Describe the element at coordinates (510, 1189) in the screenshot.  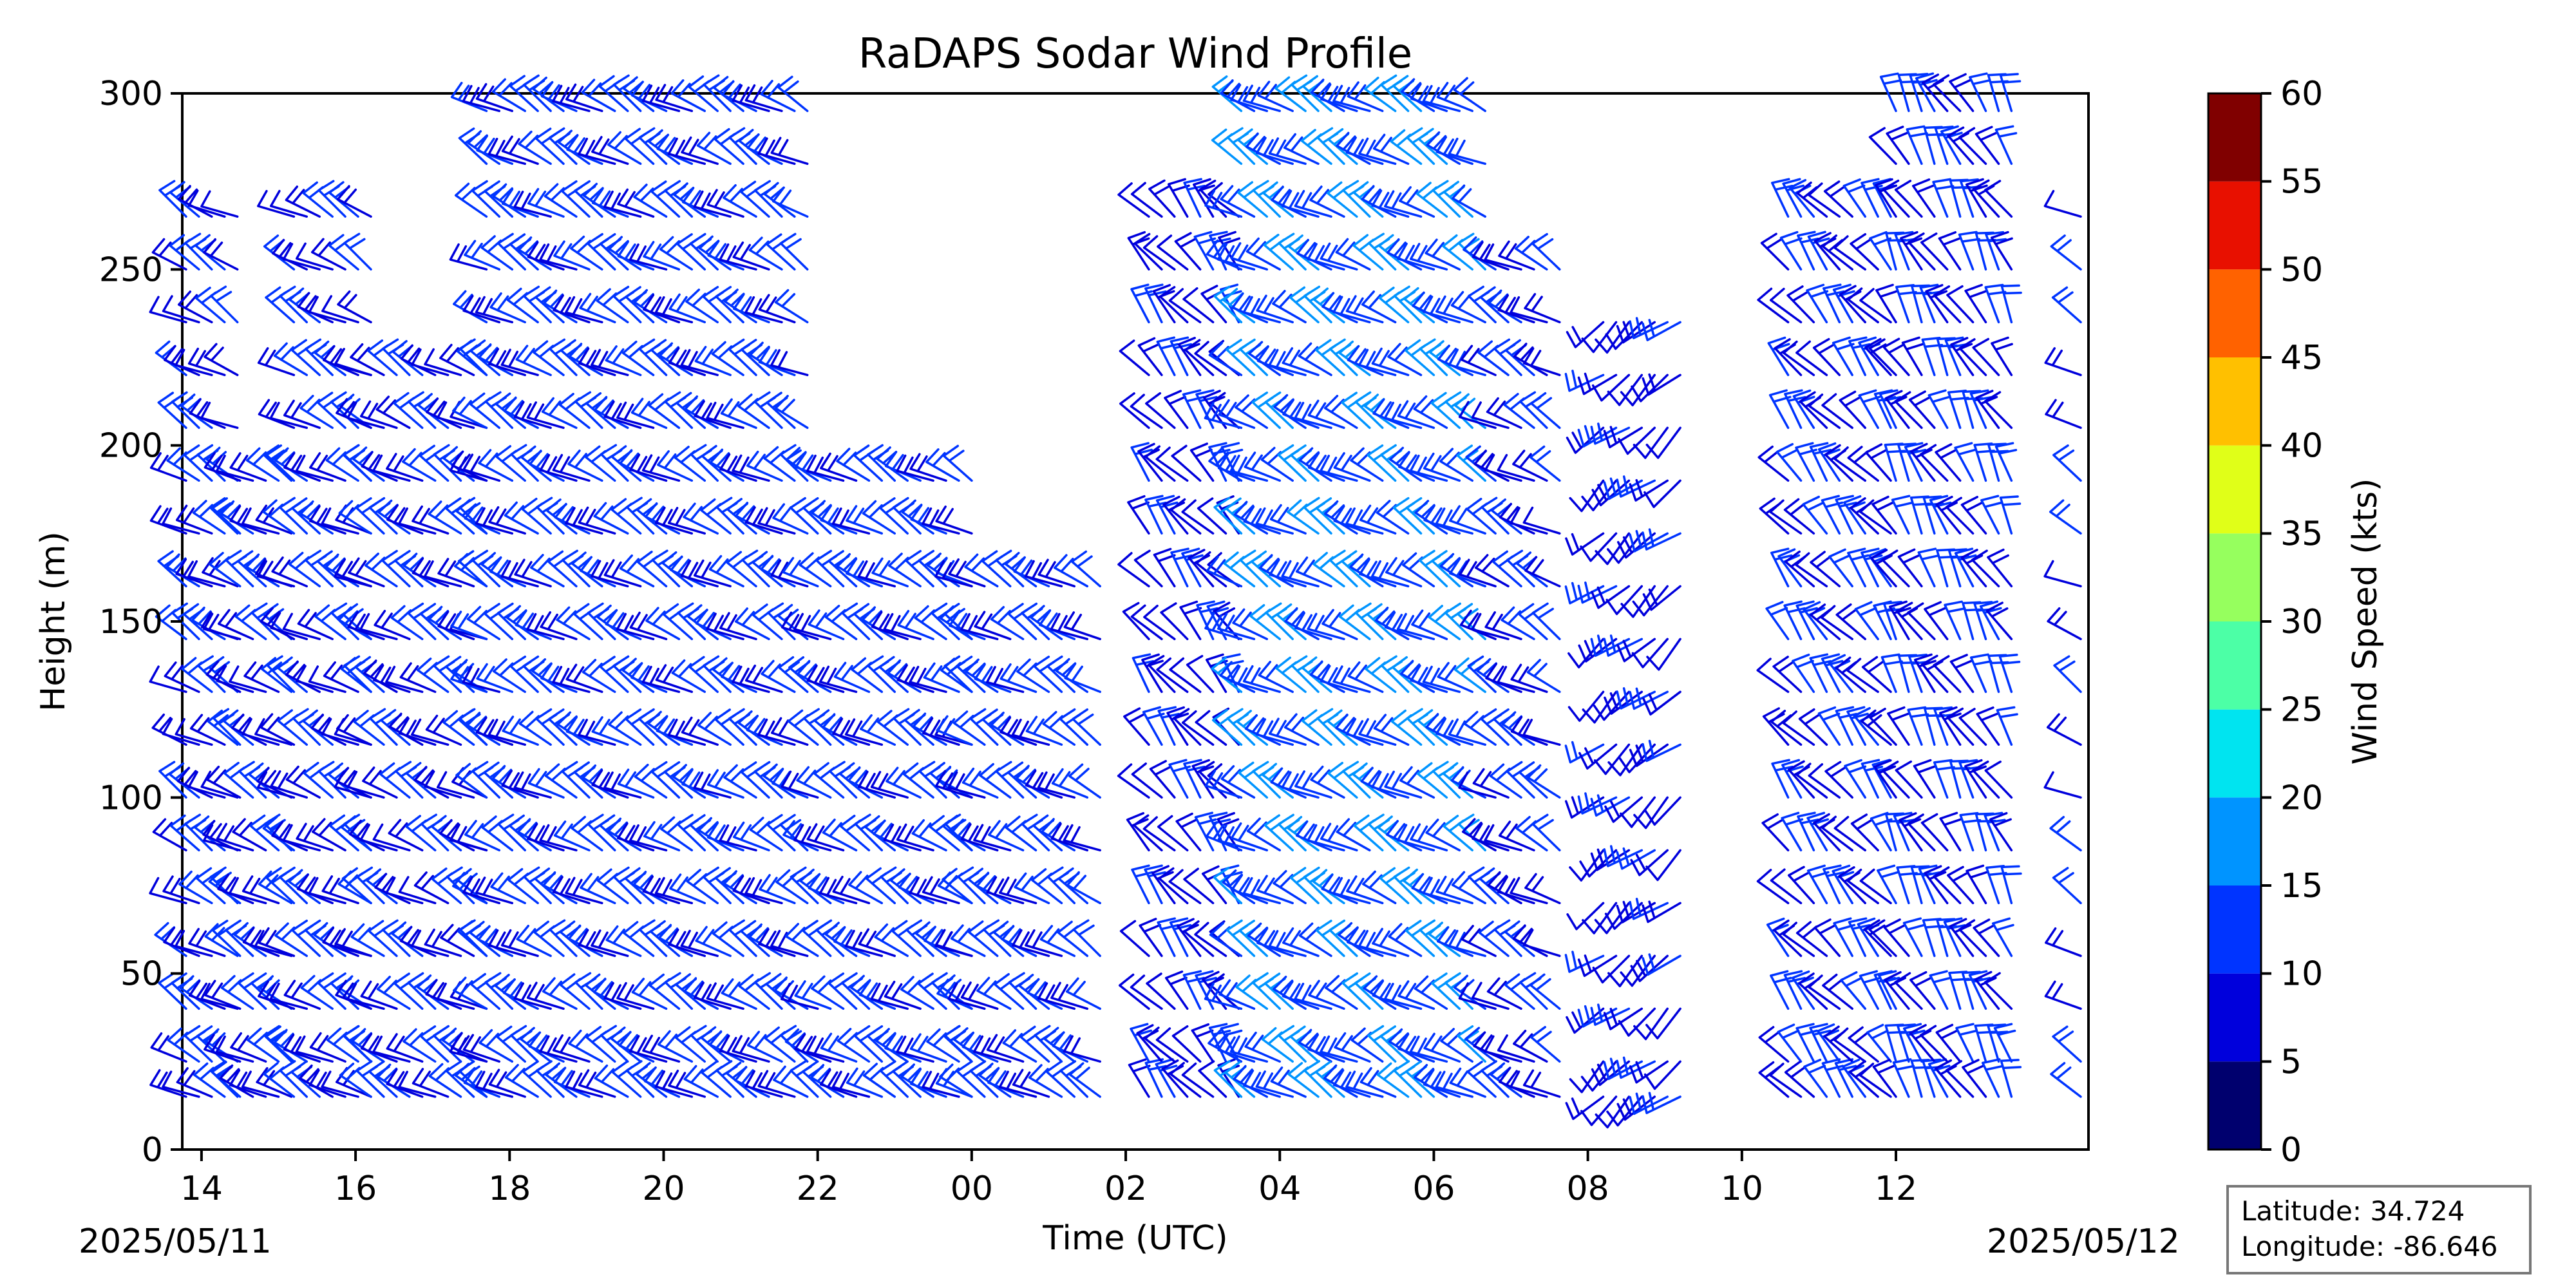
I see `x-tick-label: 18` at that location.